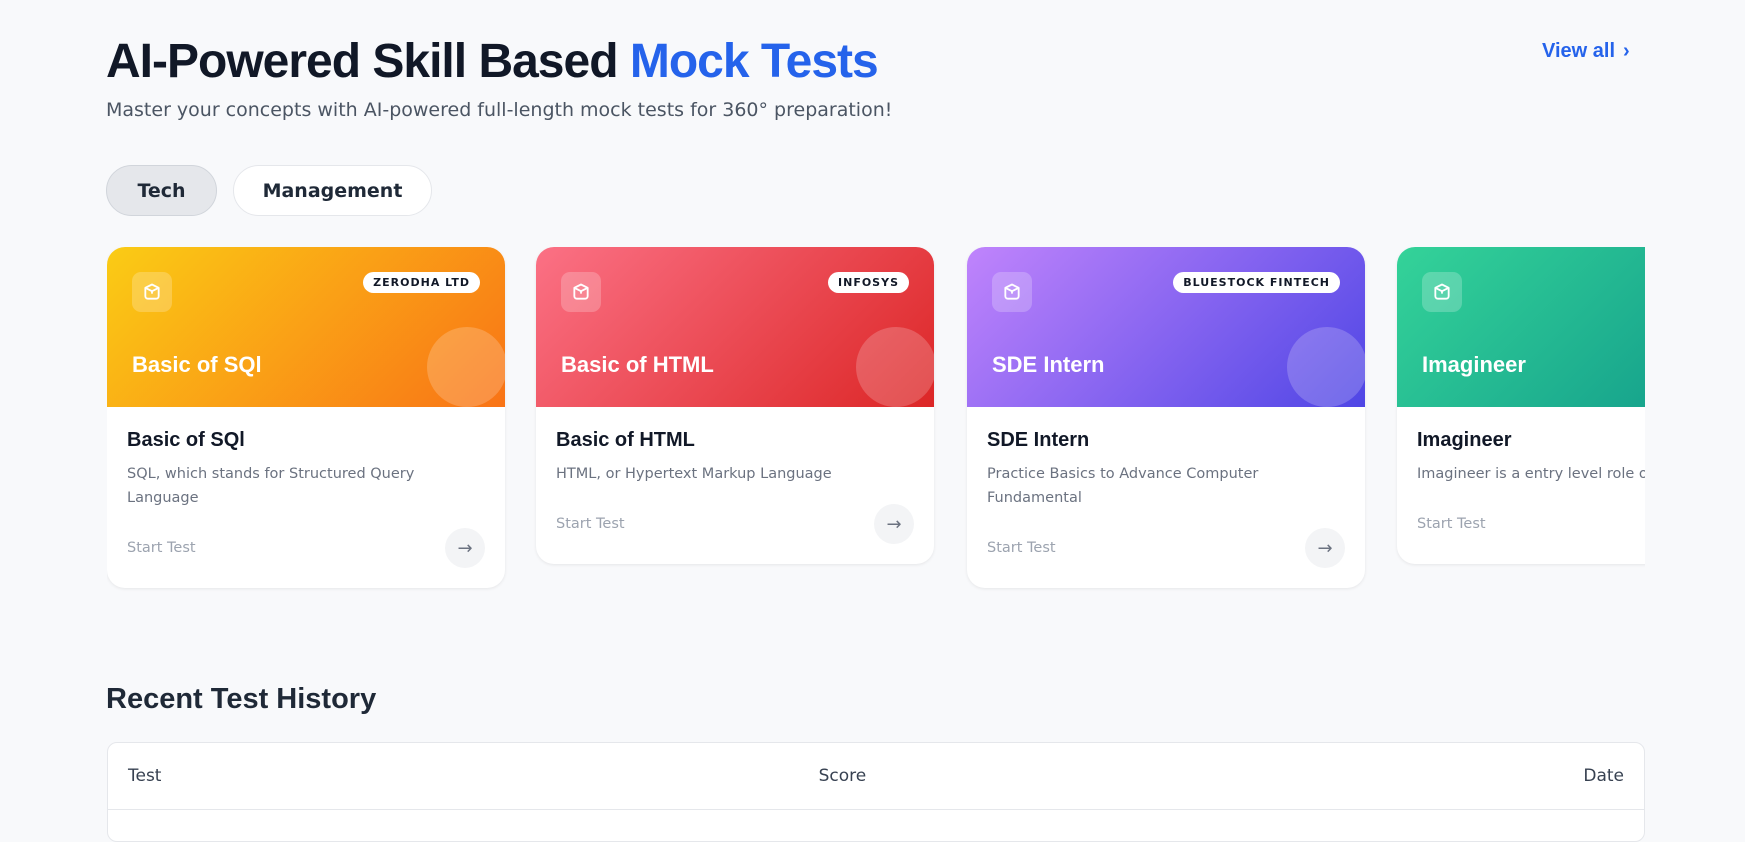 The height and width of the screenshot is (842, 1745). I want to click on view-all-link: View all ›, so click(1586, 51).